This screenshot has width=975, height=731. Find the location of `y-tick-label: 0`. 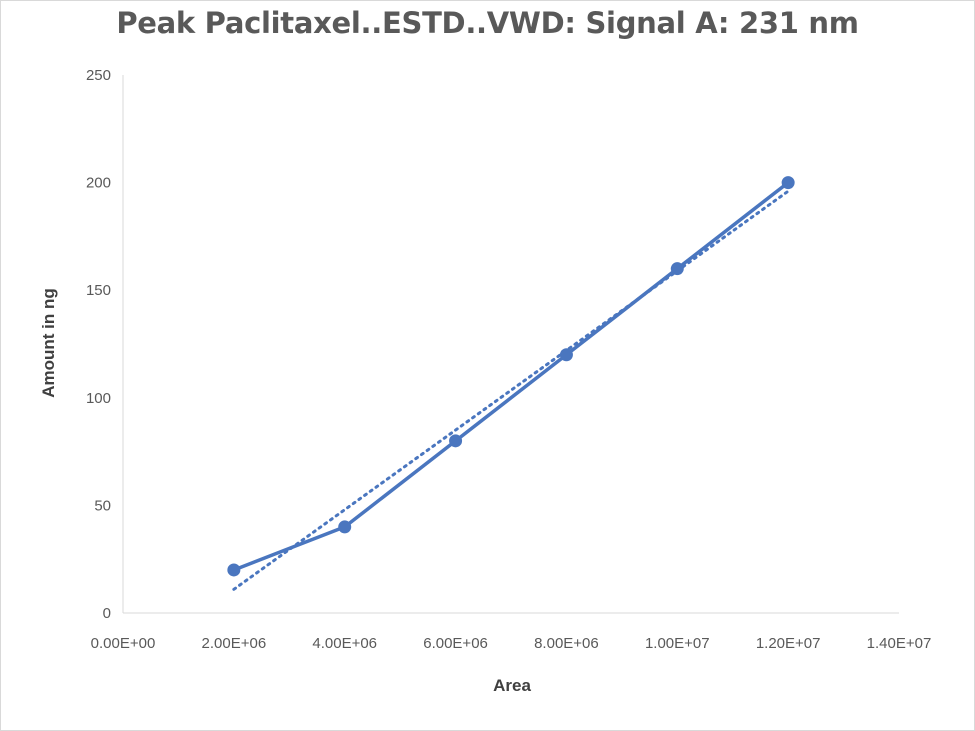

y-tick-label: 0 is located at coordinates (107, 613).